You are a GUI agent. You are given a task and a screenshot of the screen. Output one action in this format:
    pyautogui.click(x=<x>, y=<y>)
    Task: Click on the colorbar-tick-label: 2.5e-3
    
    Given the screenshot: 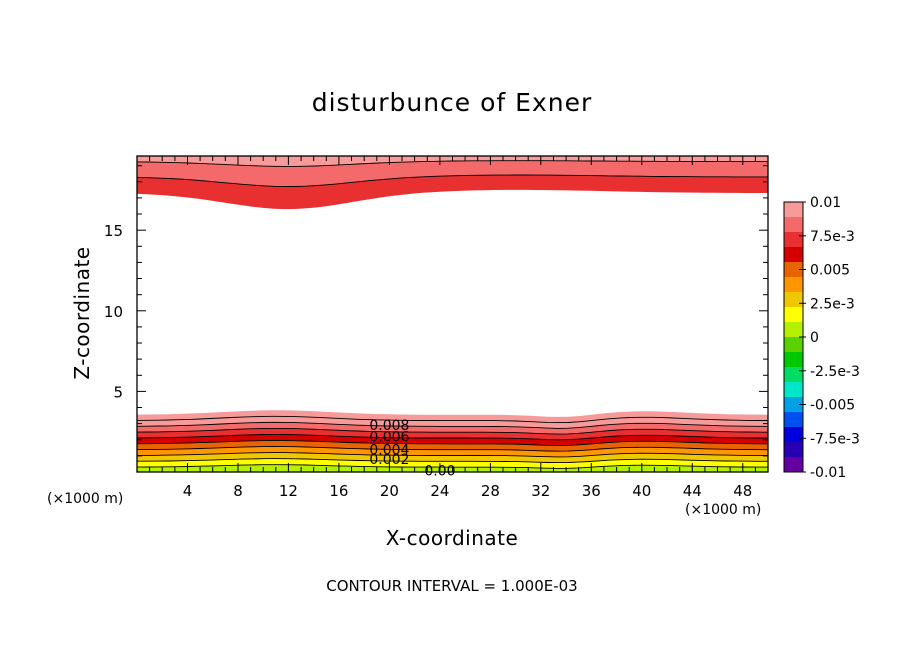 What is the action you would take?
    pyautogui.click(x=832, y=304)
    